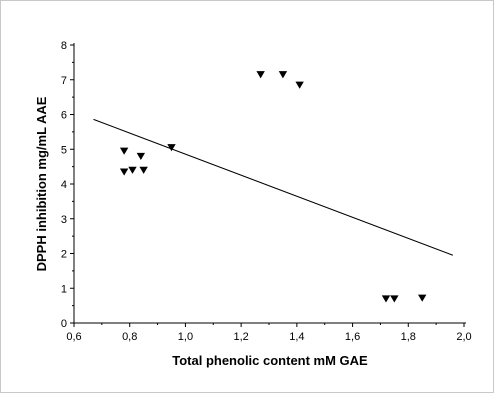 The image size is (494, 394). I want to click on x-axis-title: Total phenolic content mM GAE, so click(270, 360).